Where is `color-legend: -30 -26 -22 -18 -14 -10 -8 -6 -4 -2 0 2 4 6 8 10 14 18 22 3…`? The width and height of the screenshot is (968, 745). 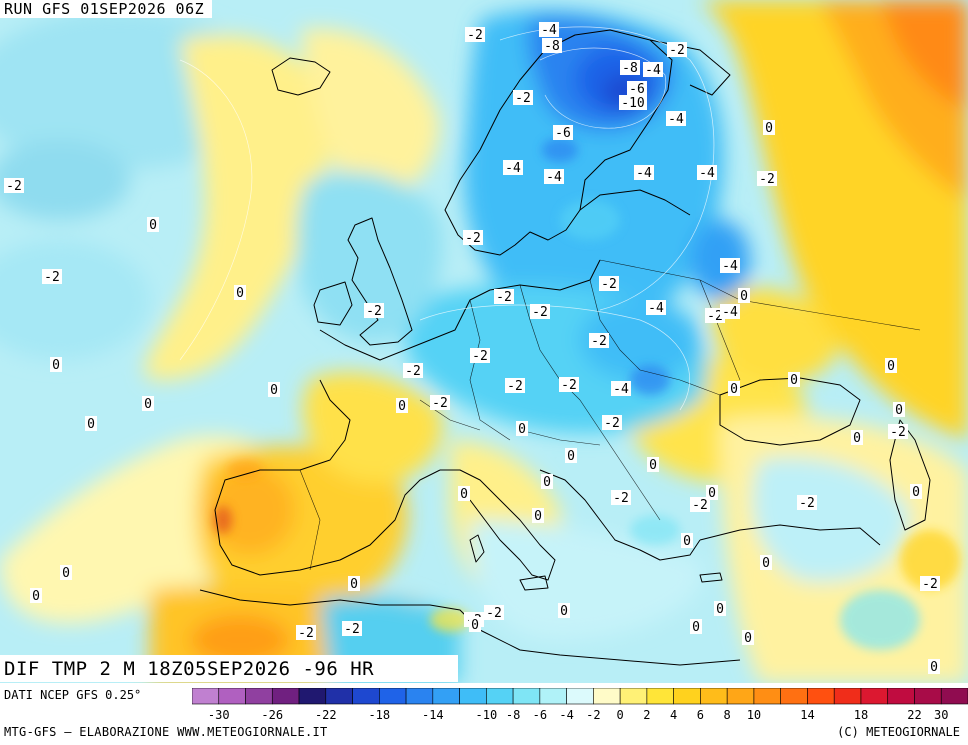 color-legend: -30 -26 -22 -18 -14 -10 -8 -6 -4 -2 0 2 4 6 8 10 14 18 22 3… is located at coordinates (580, 705).